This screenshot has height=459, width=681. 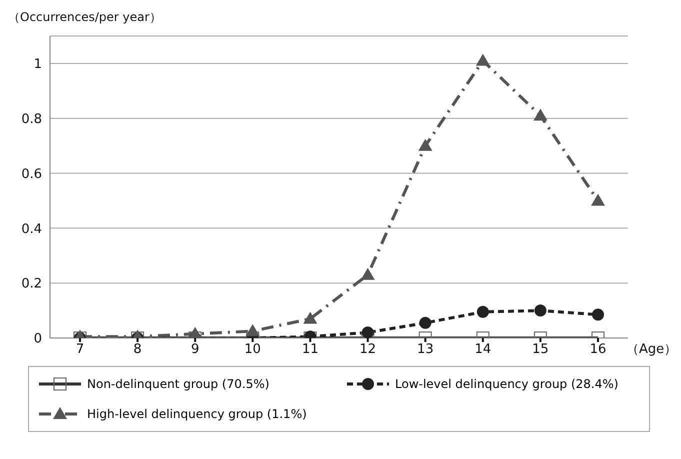 What do you see at coordinates (31, 284) in the screenshot?
I see `y-tick-label: 0.2` at bounding box center [31, 284].